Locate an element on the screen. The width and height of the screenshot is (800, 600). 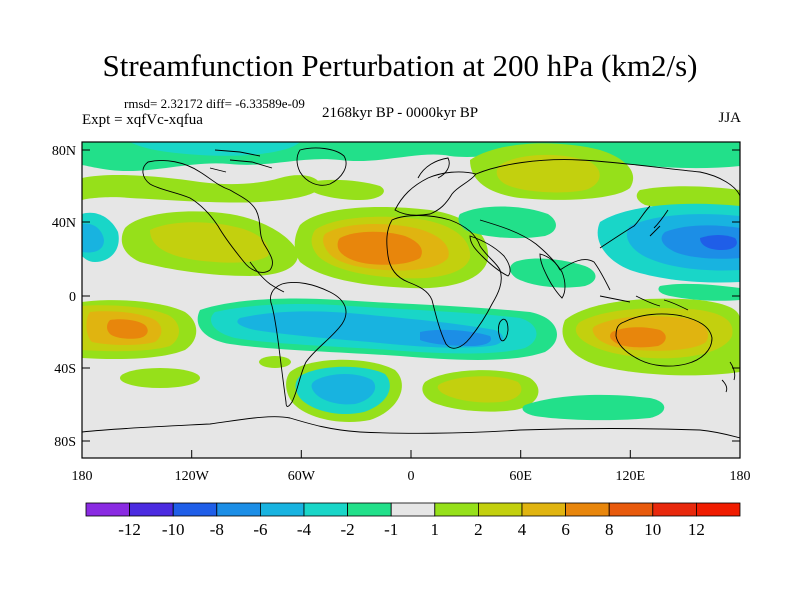
lat-tick-label: 40N is located at coordinates (64, 223).